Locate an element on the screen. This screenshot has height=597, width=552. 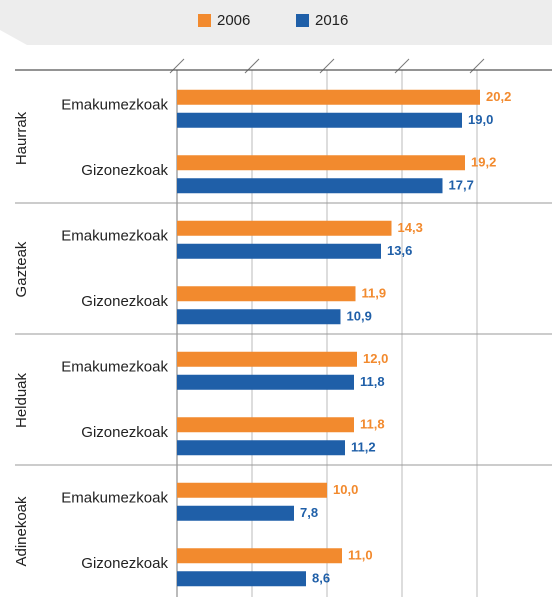
value-label: 10,0 is located at coordinates (345, 489).